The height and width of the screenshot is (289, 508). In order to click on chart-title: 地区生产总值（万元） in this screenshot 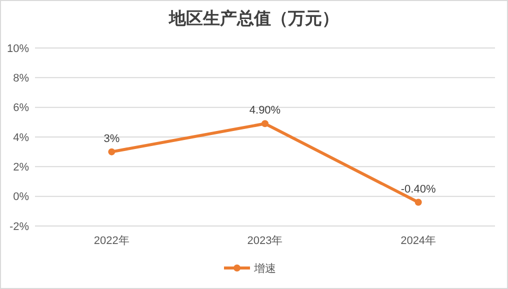, I will do `click(253, 19)`.